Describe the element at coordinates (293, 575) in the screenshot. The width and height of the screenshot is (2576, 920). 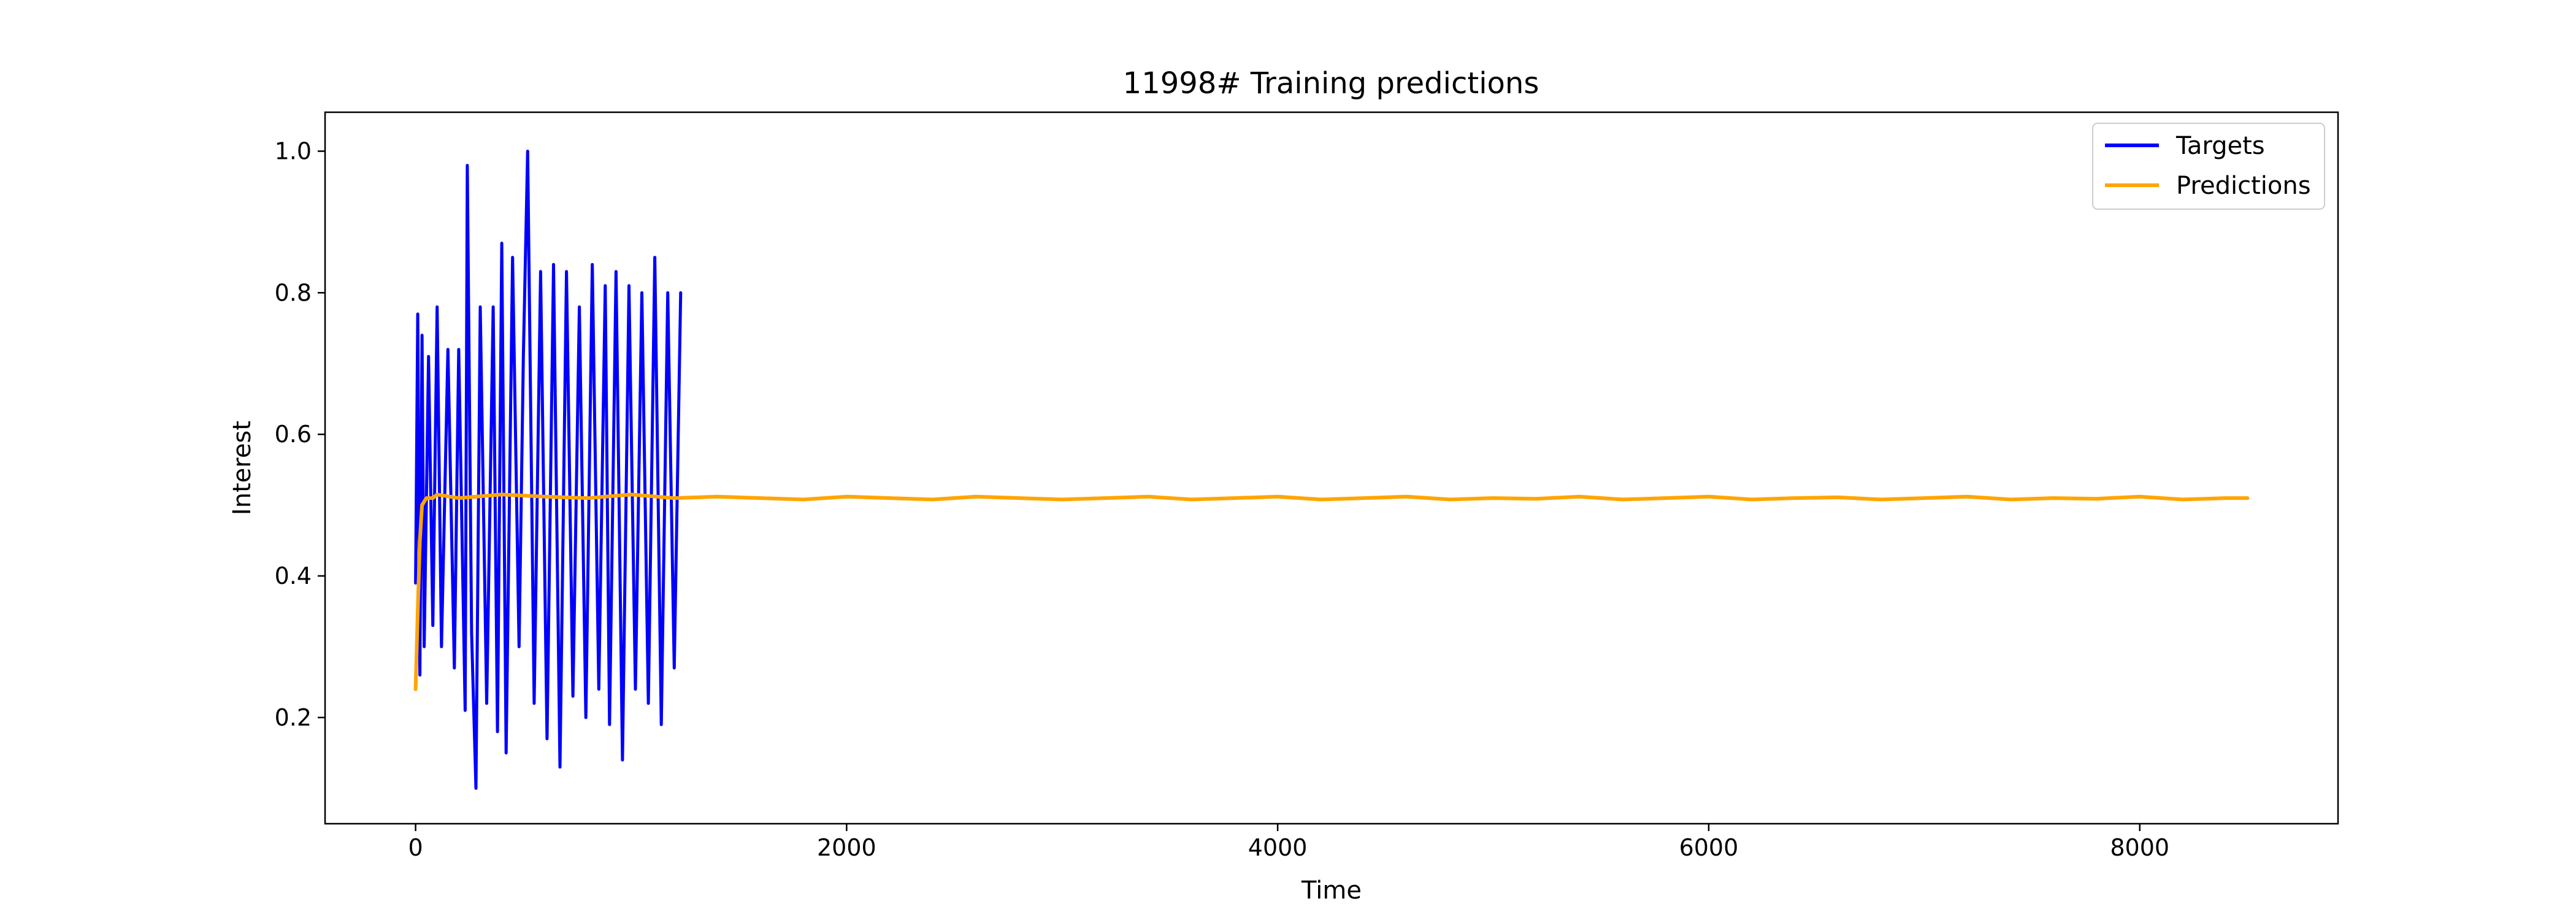
I see `y-tick-label: 0.4` at that location.